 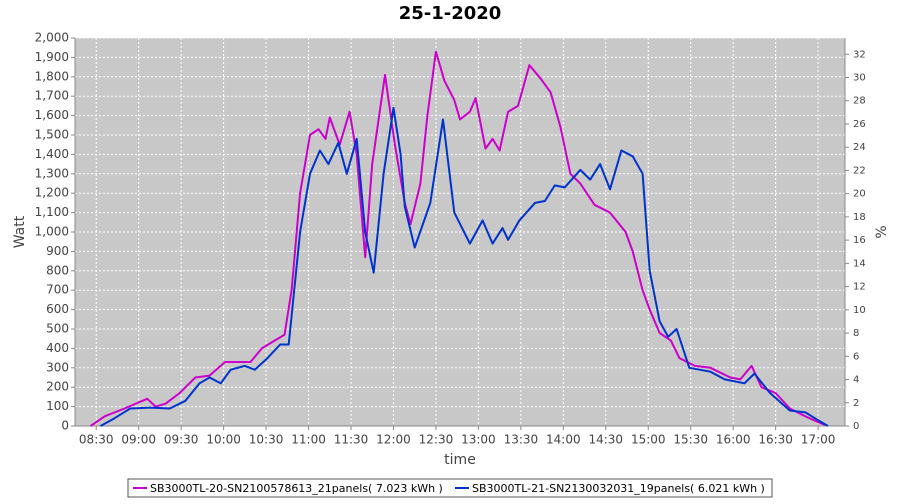 I want to click on y-tick-label: 300, so click(x=57, y=367).